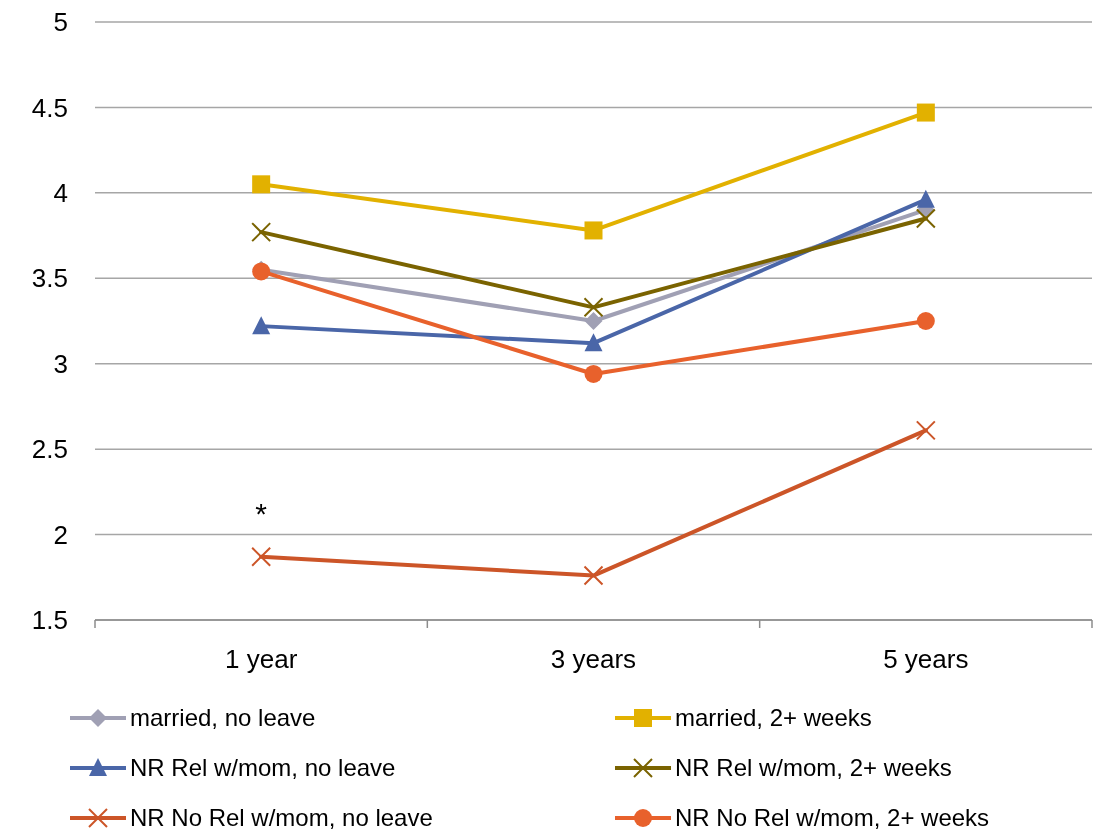 Image resolution: width=1102 pixels, height=834 pixels. Describe the element at coordinates (223, 718) in the screenshot. I see `legend-label: married, no leave` at that location.